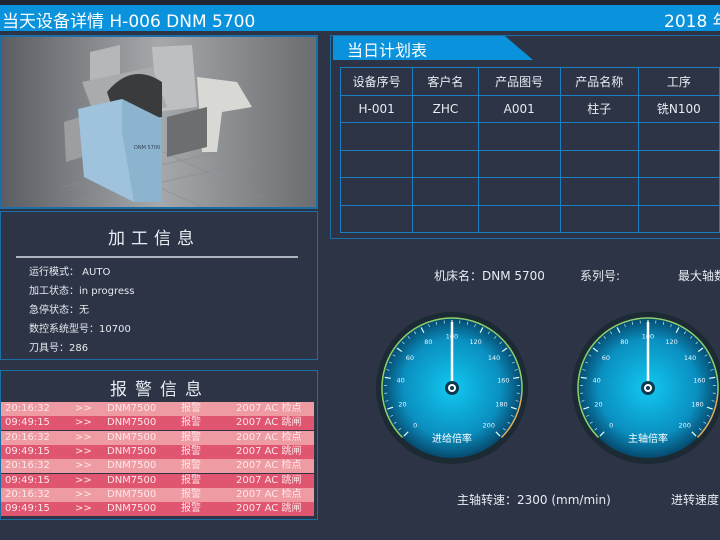 This screenshot has width=720, height=540. I want to click on machine-model-label: DNM 5700, so click(147, 148).